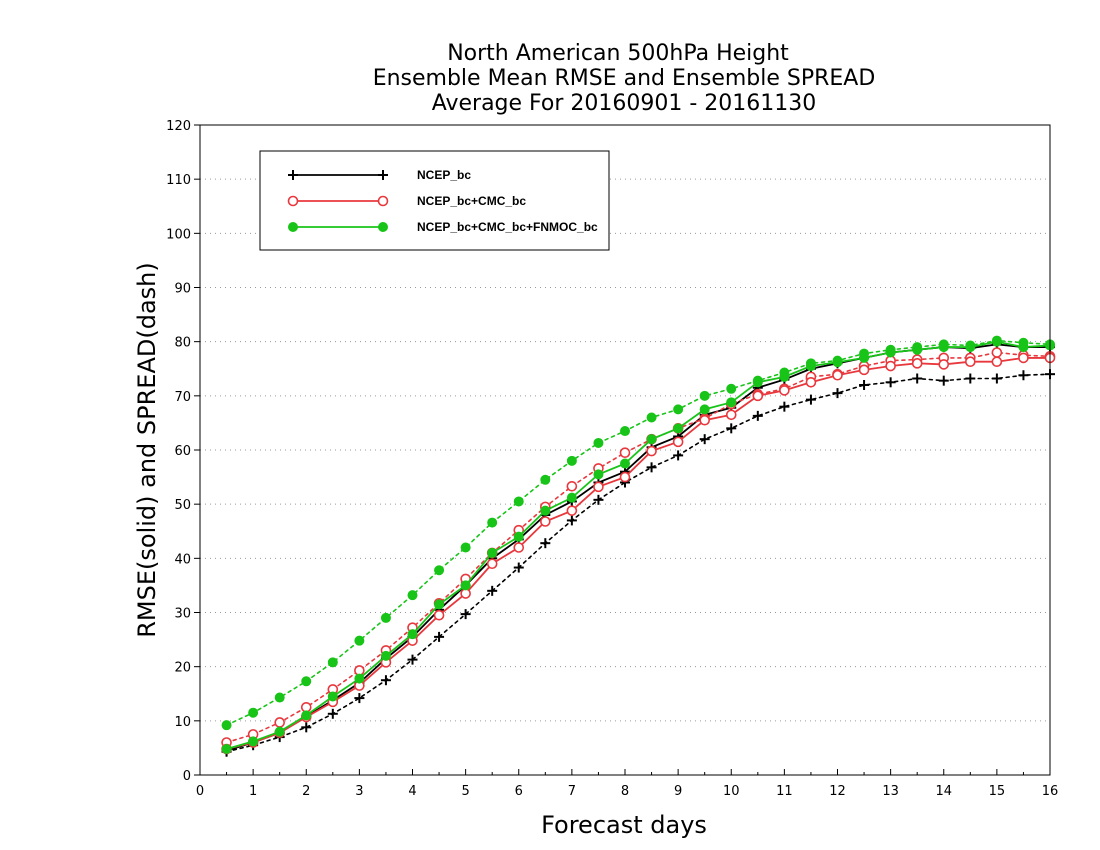 Image resolution: width=1100 pixels, height=850 pixels. Describe the element at coordinates (678, 791) in the screenshot. I see `x-tick-label: 9` at that location.